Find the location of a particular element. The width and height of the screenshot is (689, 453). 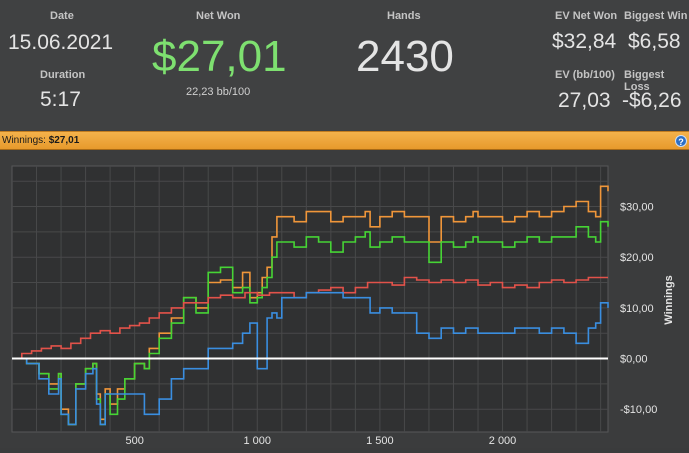

y-tick-label: $10,00 is located at coordinates (637, 309).